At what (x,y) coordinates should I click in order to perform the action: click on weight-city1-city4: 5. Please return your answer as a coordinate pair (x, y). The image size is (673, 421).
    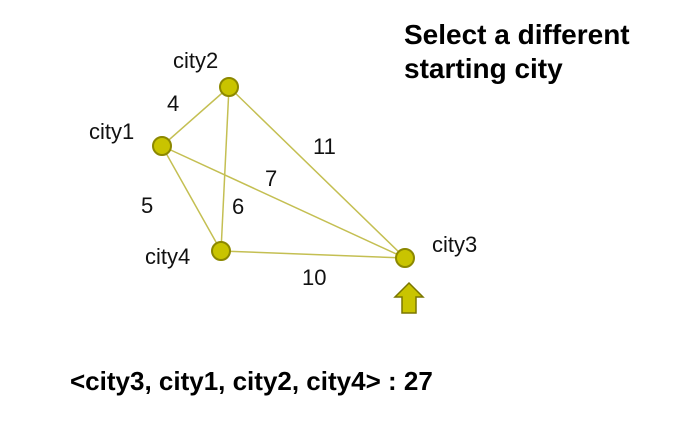
    Looking at the image, I should click on (147, 205).